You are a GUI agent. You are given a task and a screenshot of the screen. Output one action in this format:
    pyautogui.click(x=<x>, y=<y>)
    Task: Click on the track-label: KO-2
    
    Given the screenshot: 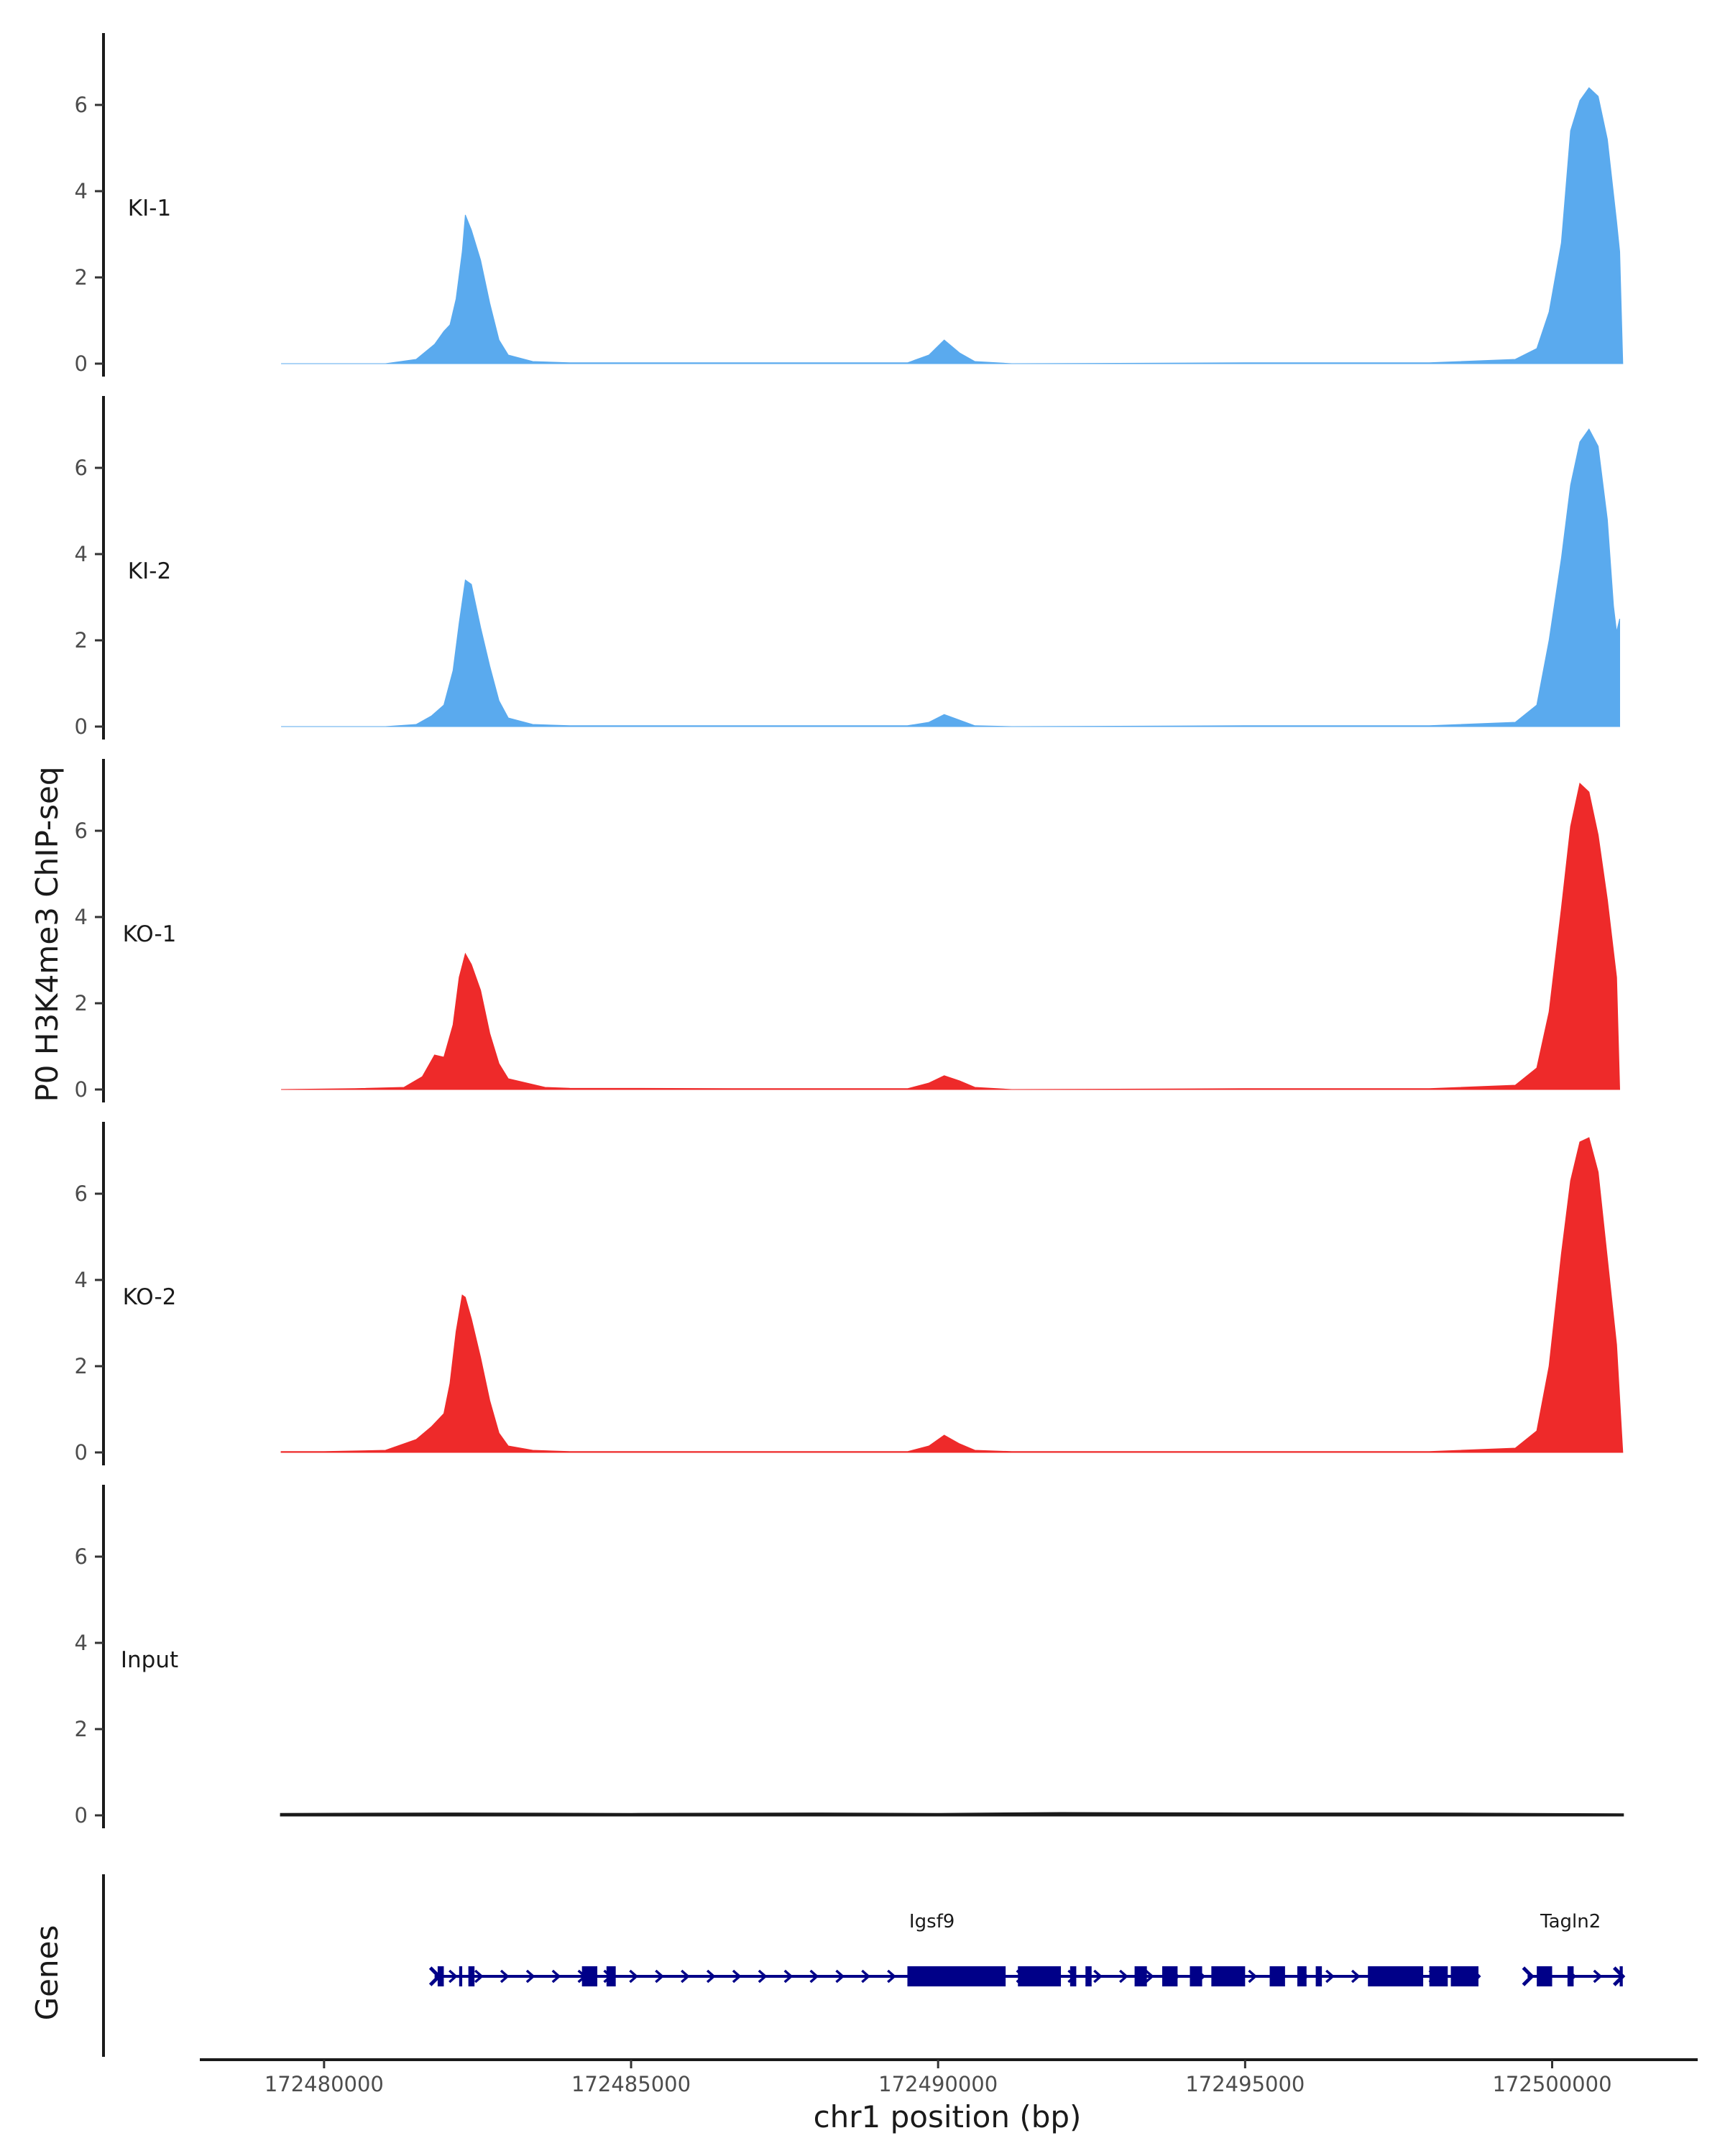 What is the action you would take?
    pyautogui.click(x=150, y=1297)
    